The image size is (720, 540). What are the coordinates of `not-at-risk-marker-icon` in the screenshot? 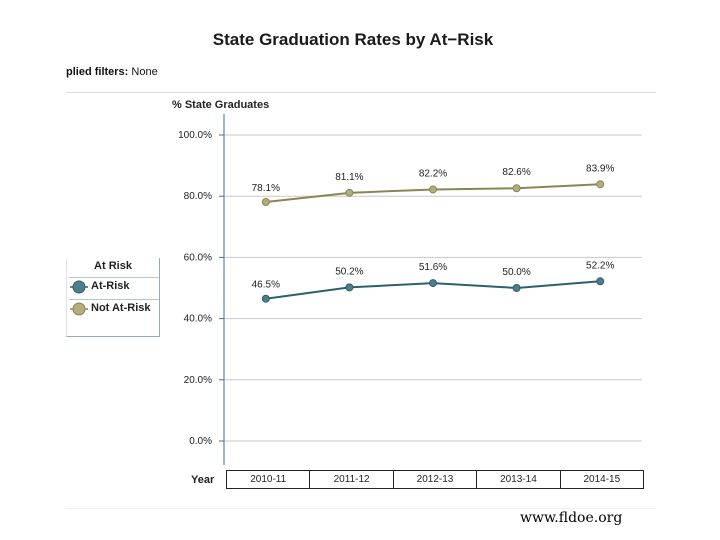 It's located at (79, 309).